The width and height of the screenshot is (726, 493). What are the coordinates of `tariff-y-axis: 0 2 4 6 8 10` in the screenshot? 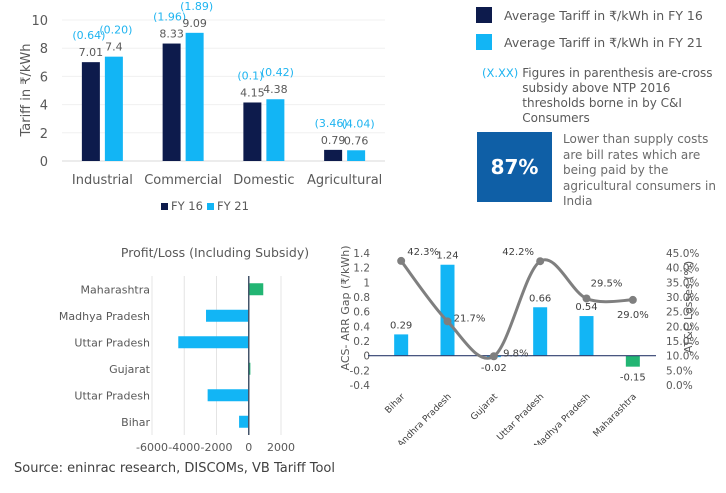 It's located at (39, 92).